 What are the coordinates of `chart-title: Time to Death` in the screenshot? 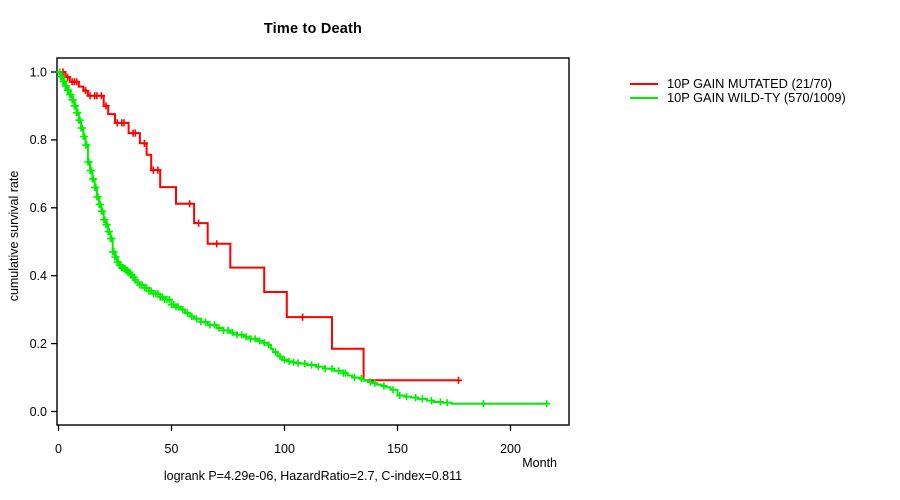 It's located at (313, 29).